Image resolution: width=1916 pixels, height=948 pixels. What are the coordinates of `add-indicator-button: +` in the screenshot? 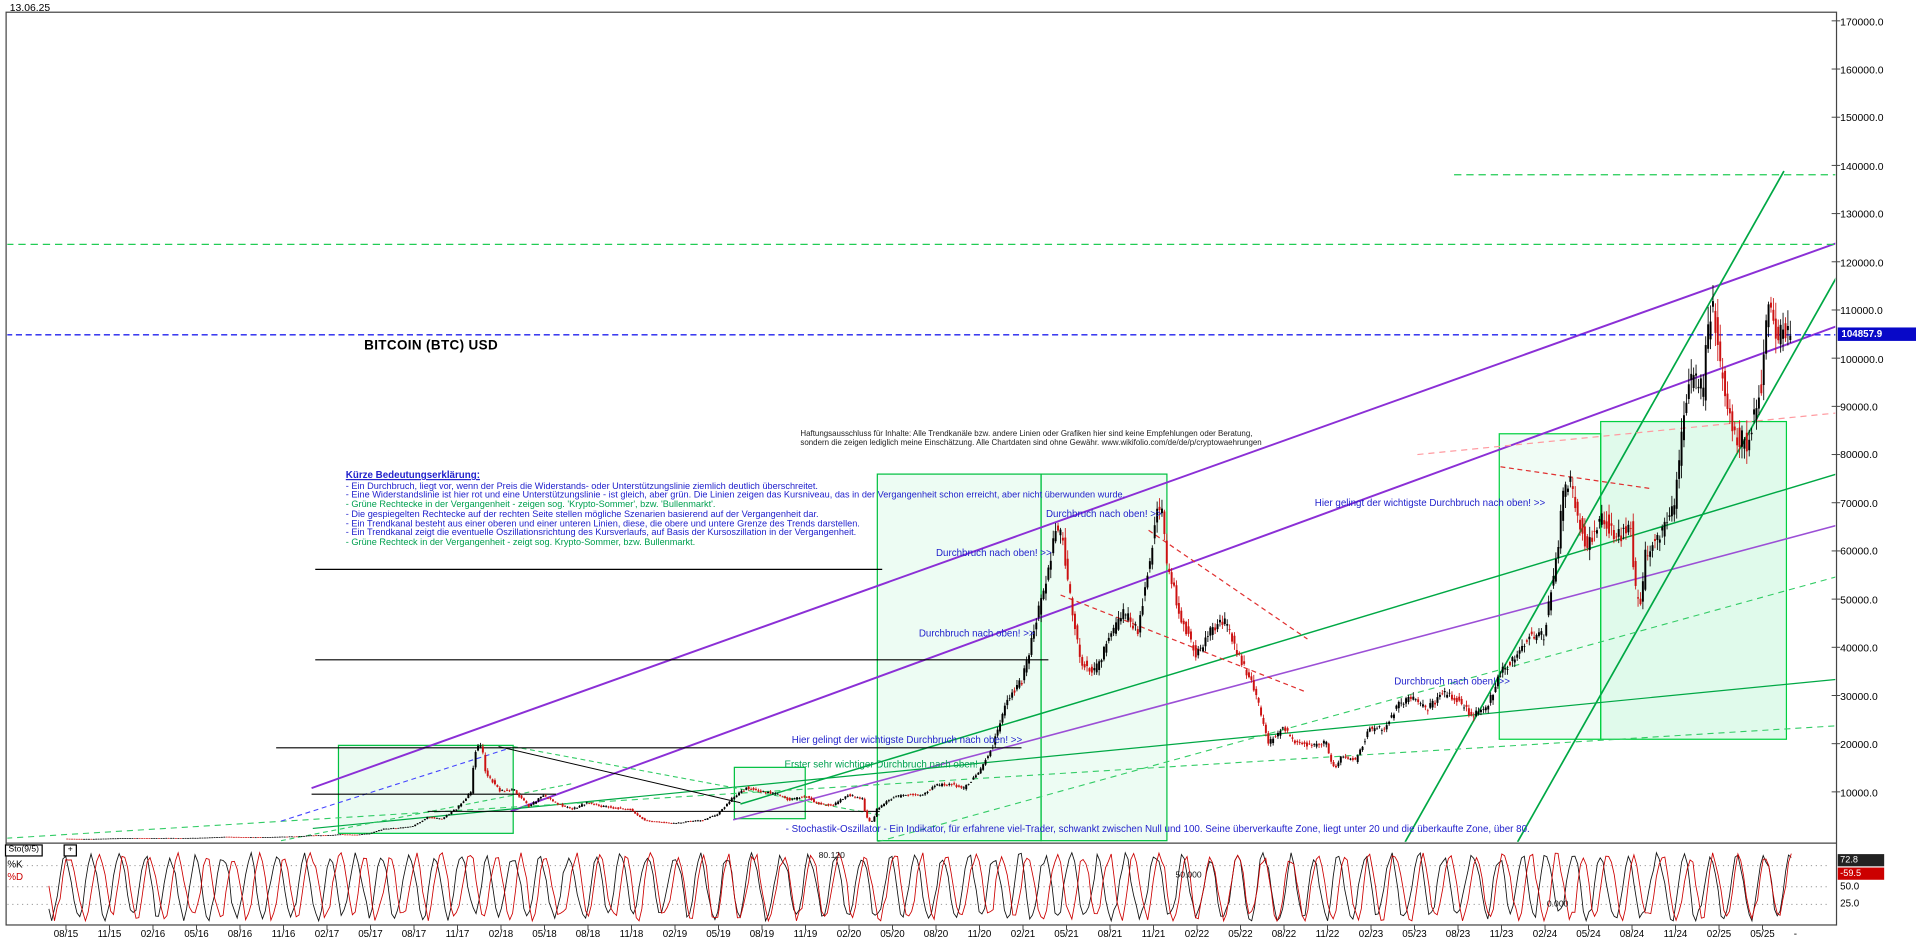 It's located at (70, 850).